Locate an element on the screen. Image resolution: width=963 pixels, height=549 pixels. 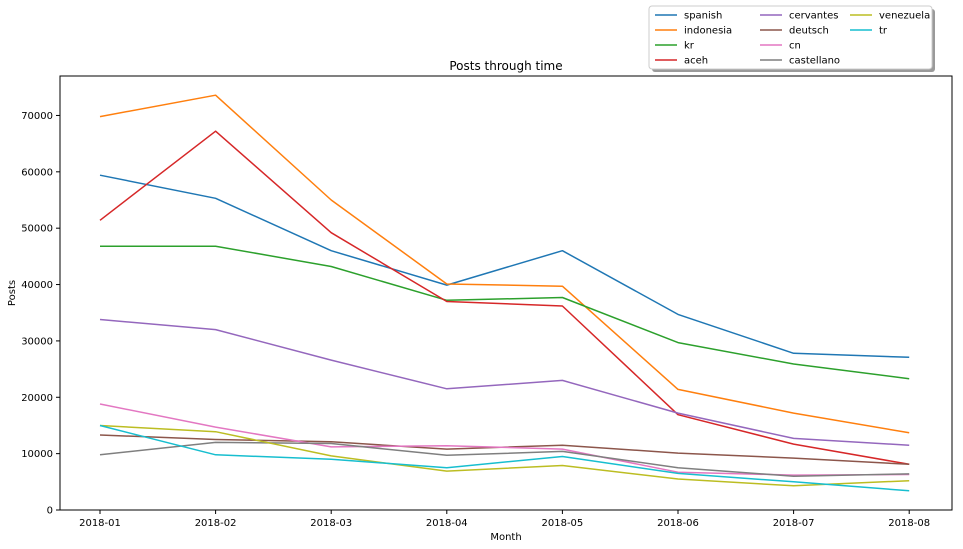
legend-box is located at coordinates (790, 37).